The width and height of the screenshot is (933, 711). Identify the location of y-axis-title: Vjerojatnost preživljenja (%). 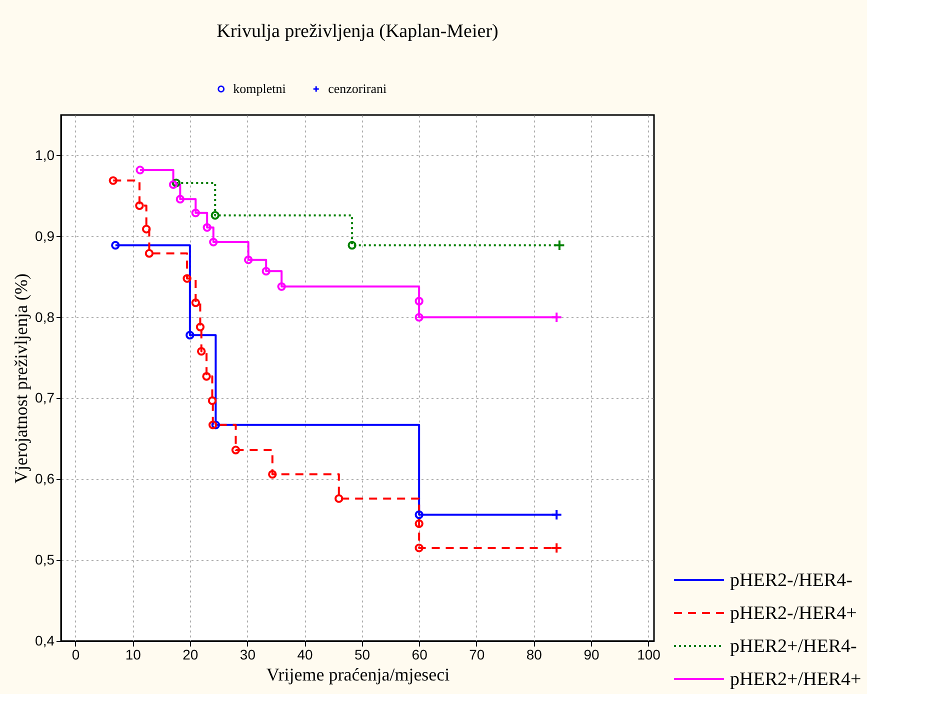
(21, 379).